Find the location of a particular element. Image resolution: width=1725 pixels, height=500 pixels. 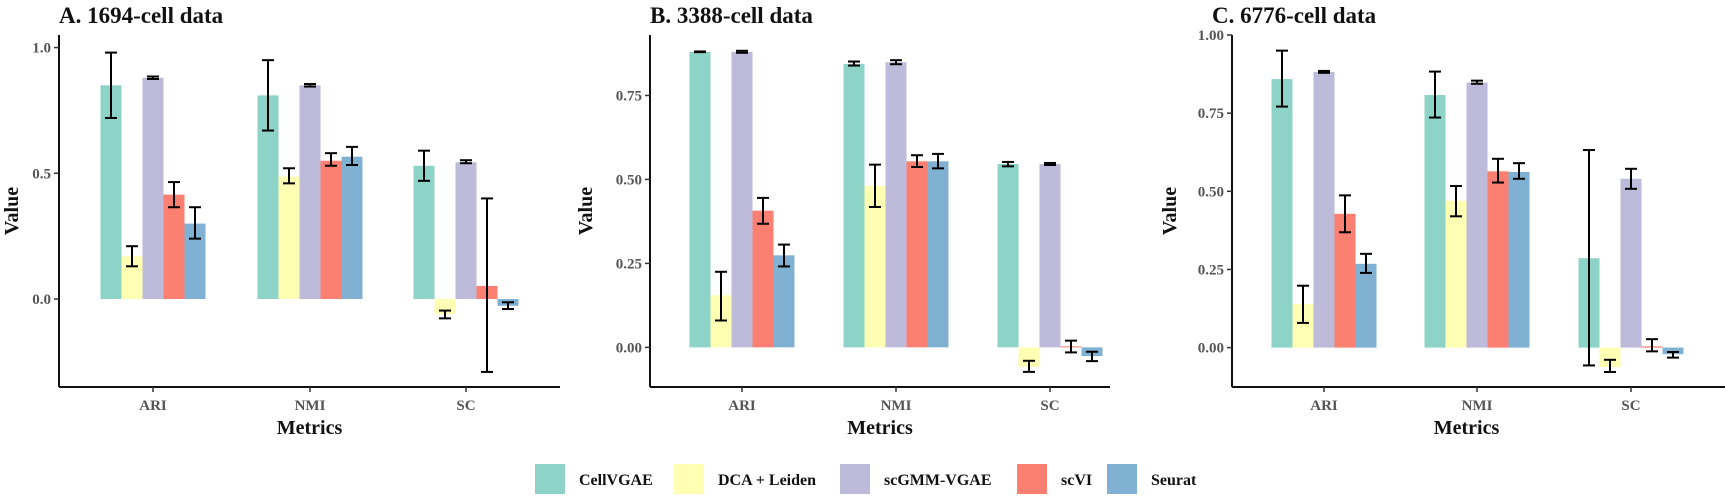

legend: CellVGAE DCA + Leiden scGMM-VGAE scVI Seurat is located at coordinates (866, 479).